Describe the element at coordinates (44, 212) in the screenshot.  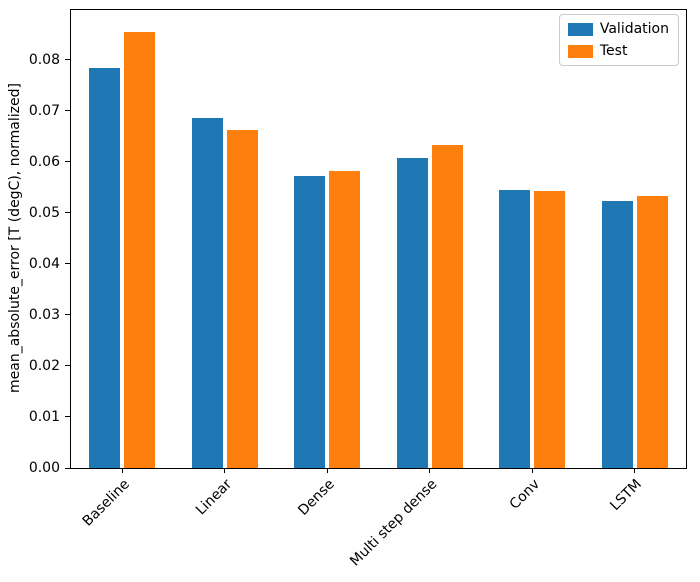
I see `y-tick-label: 0.05` at that location.